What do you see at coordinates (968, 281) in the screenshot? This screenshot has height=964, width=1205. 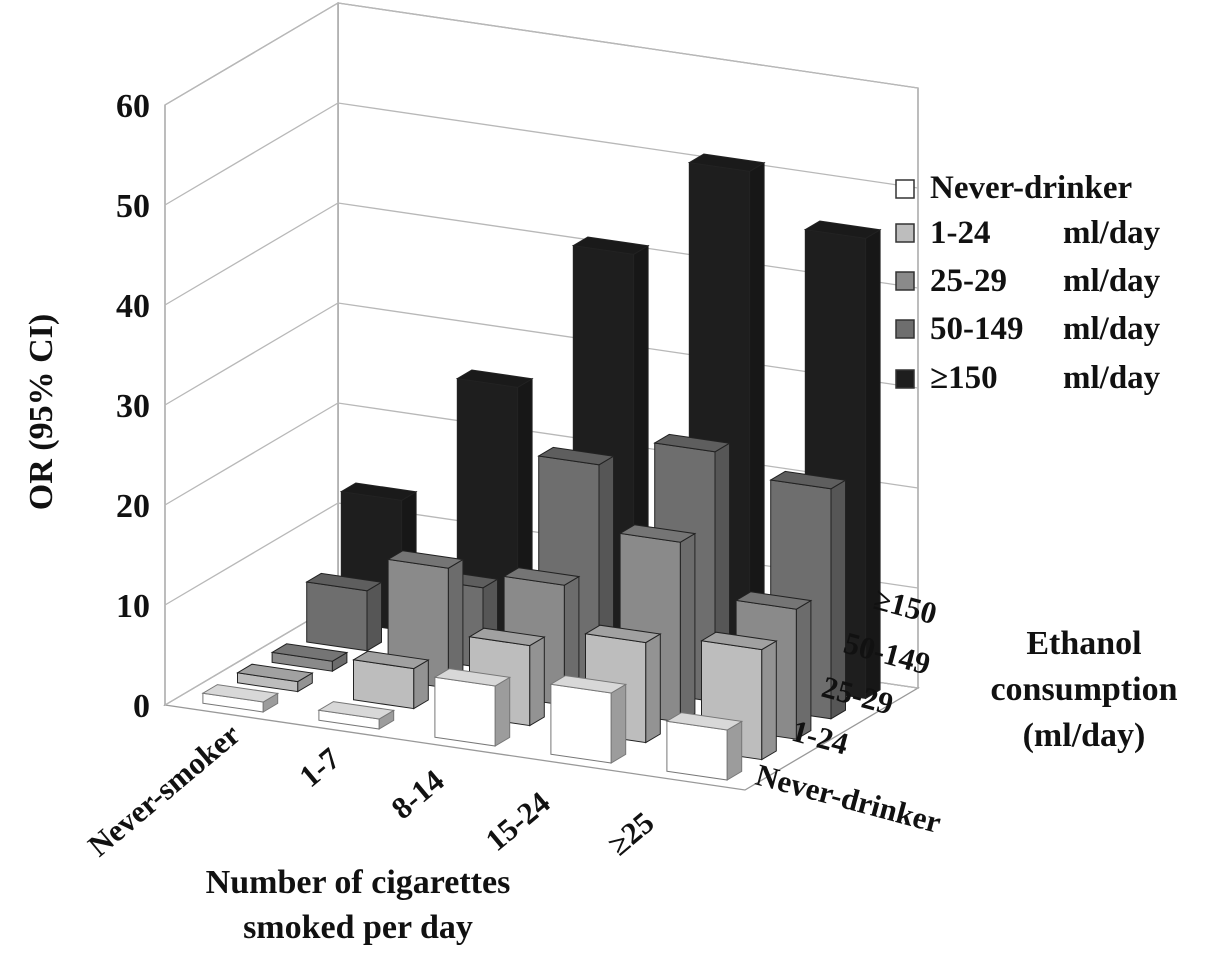 I see `legend-label-25-29: 25-29` at bounding box center [968, 281].